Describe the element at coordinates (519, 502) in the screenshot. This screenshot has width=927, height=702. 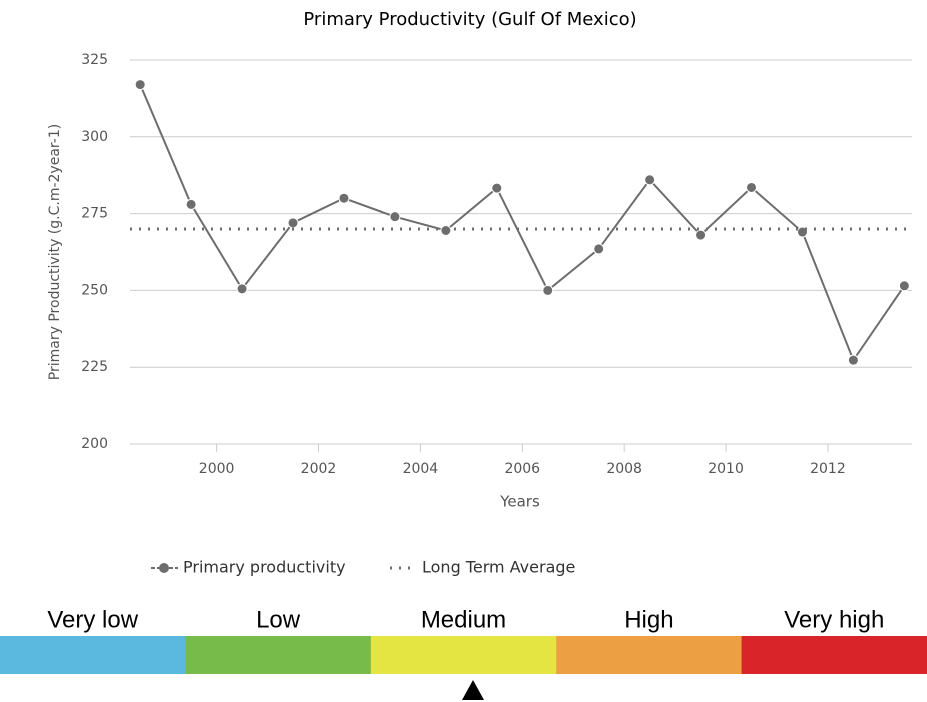
I see `x-axis-label: Years` at that location.